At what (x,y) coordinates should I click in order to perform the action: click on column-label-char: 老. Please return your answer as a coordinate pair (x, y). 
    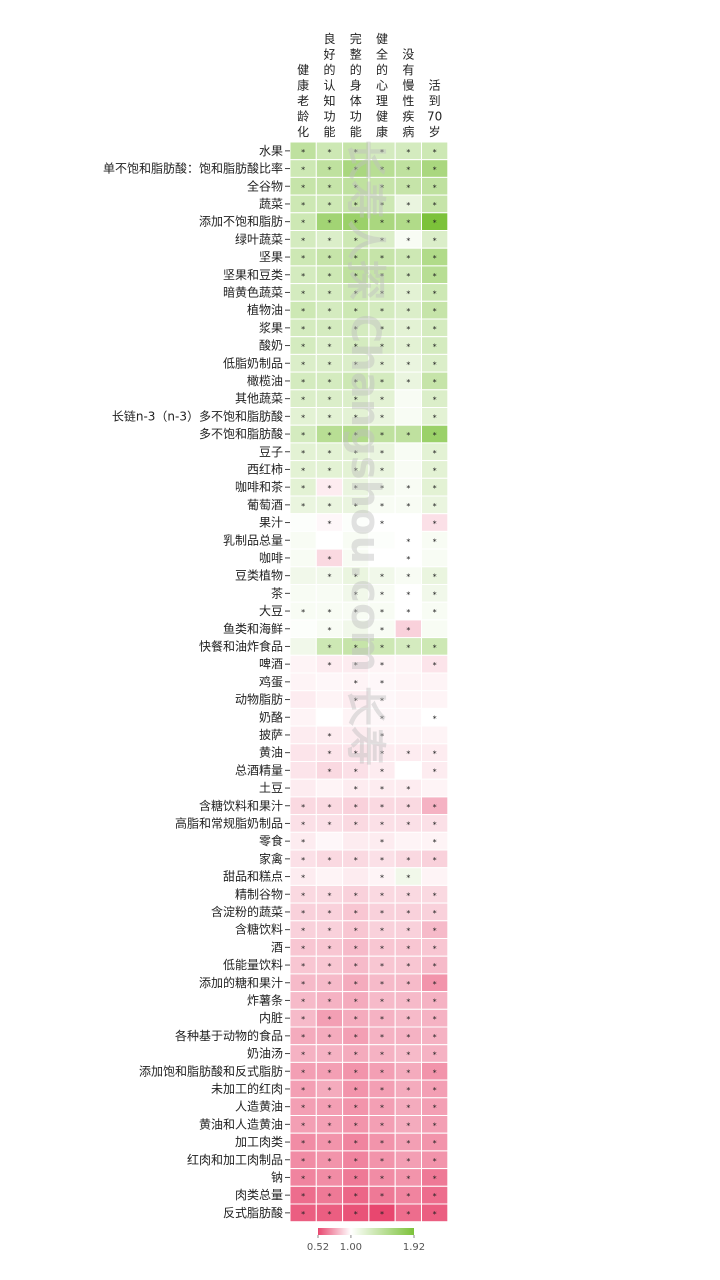
    Looking at the image, I should click on (303, 101).